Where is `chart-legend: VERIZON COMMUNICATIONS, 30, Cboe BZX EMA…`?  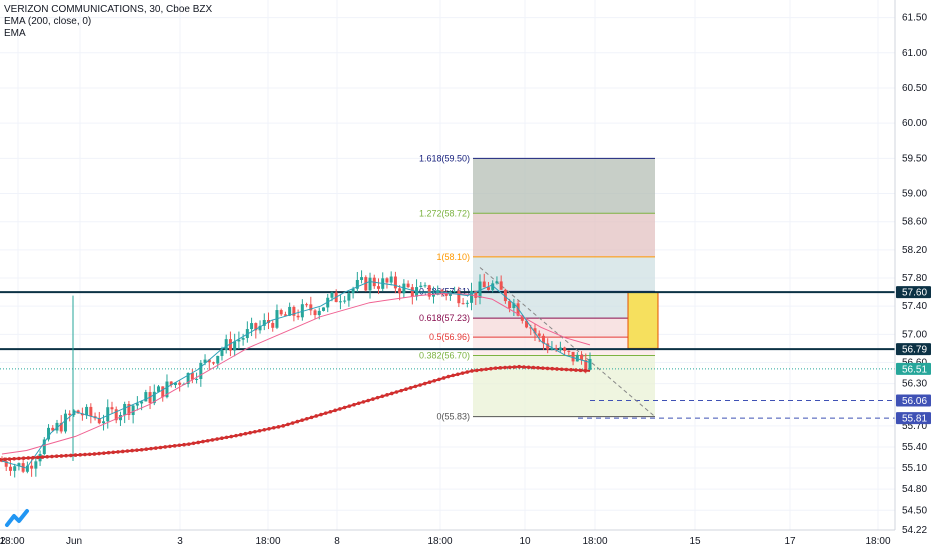 chart-legend: VERIZON COMMUNICATIONS, 30, Cboe BZX EMA… is located at coordinates (108, 22).